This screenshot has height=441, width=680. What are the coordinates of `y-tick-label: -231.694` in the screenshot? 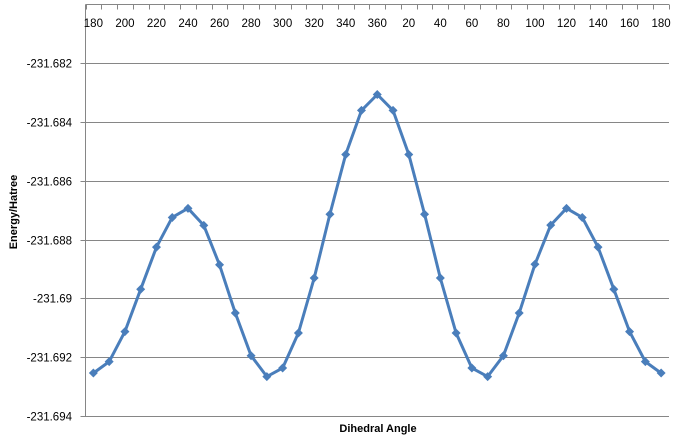 It's located at (50, 418).